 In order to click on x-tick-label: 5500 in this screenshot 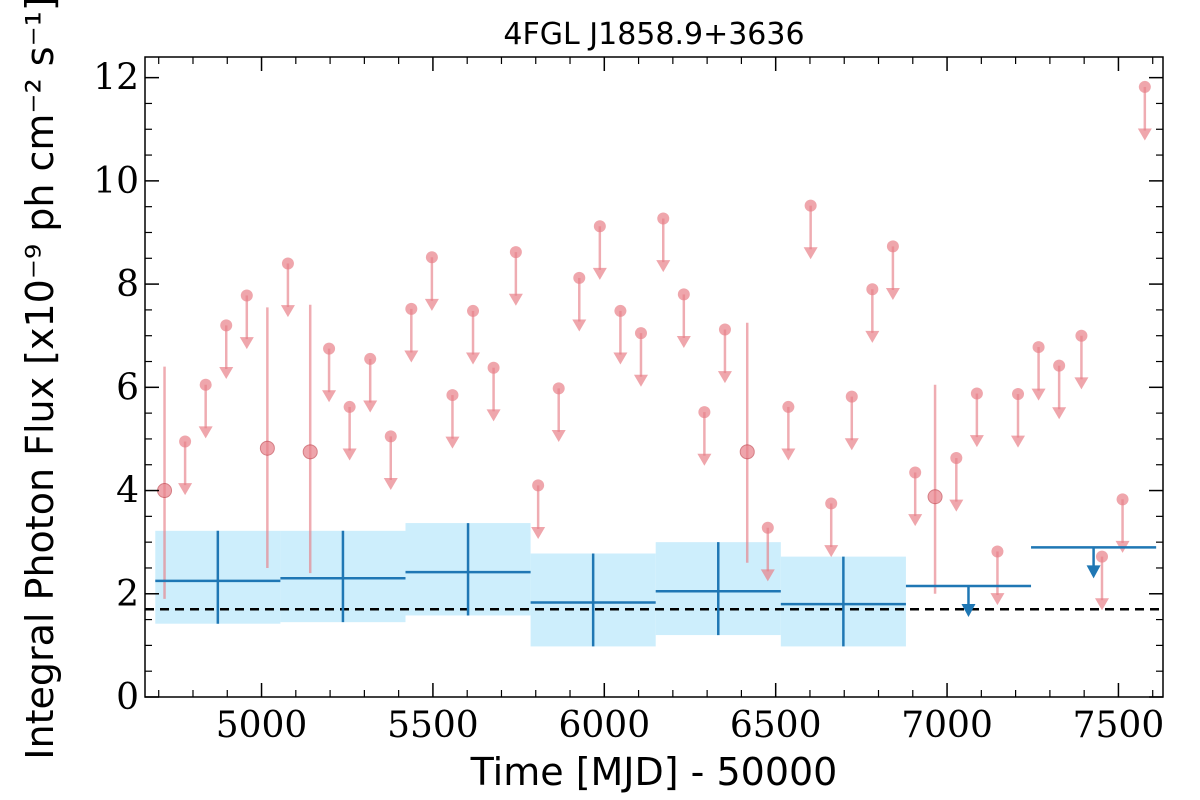, I will do `click(433, 725)`.